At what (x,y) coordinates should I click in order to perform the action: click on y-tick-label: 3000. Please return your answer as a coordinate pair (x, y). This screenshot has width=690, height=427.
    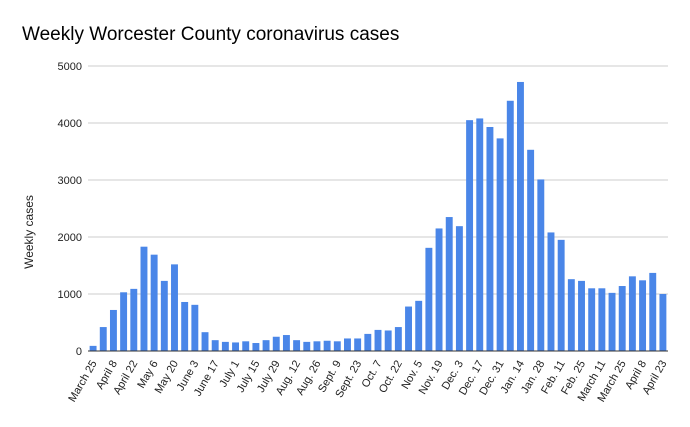
    Looking at the image, I should click on (70, 181).